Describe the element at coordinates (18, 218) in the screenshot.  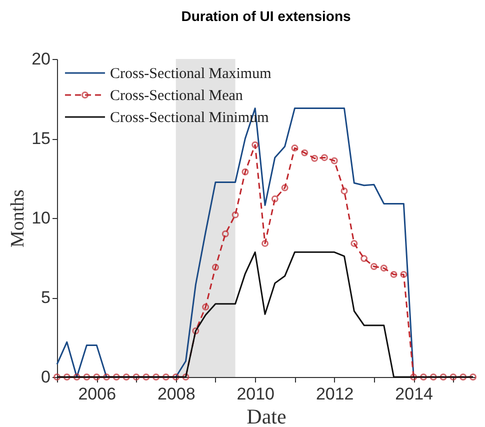
I see `y-axis-title: Months` at that location.